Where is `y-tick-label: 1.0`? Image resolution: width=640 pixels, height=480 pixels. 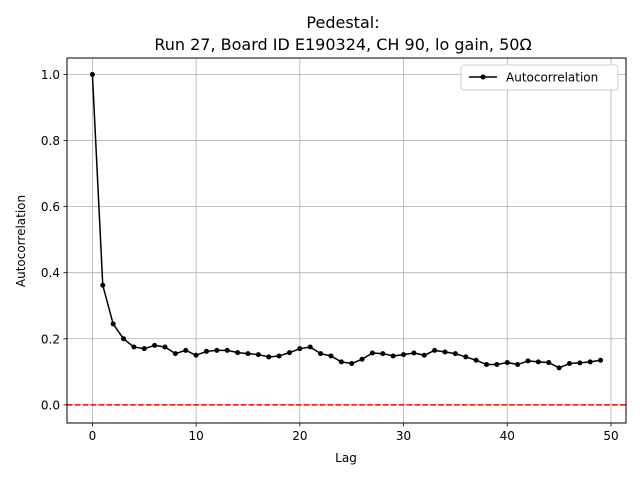 y-tick-label: 1.0 is located at coordinates (50, 75).